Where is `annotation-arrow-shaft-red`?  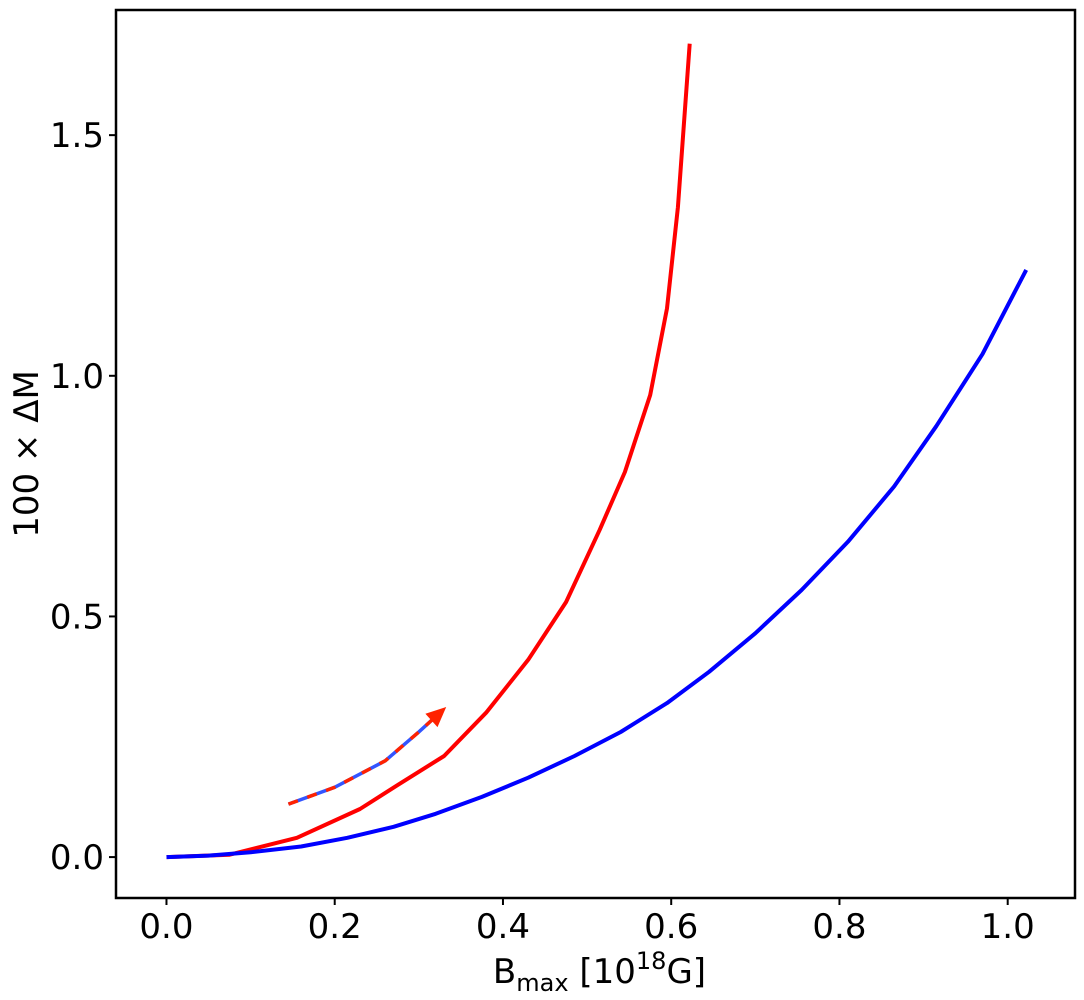
annotation-arrow-shaft-red is located at coordinates (363, 759).